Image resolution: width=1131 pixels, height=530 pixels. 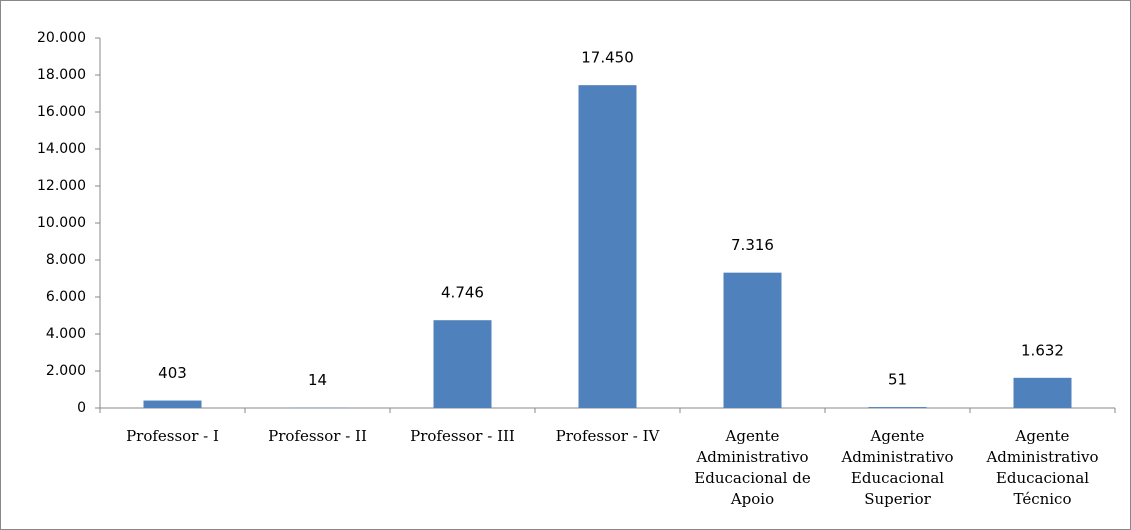 I want to click on y-tick-label: 0, so click(x=81, y=408).